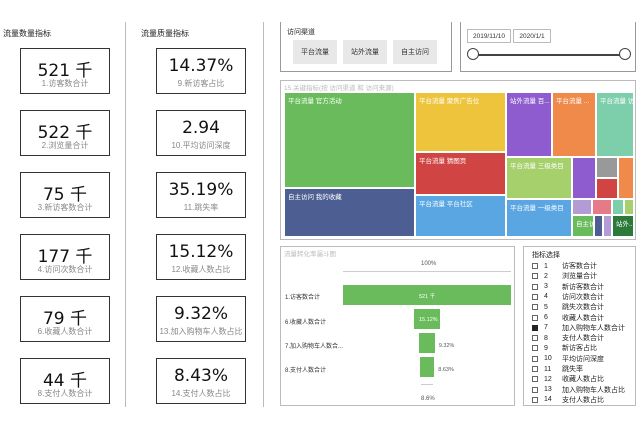 The image size is (640, 440). What do you see at coordinates (568, 287) in the screenshot?
I see `indicator-option-3: 3 新访客数合计` at bounding box center [568, 287].